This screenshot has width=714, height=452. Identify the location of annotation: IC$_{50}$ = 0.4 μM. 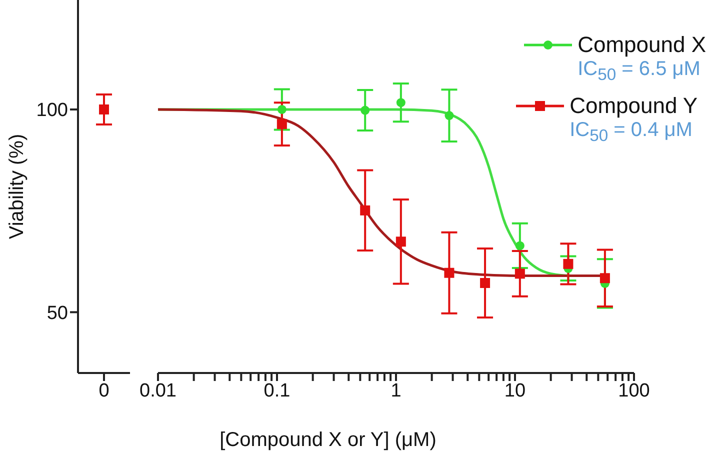
(632, 132).